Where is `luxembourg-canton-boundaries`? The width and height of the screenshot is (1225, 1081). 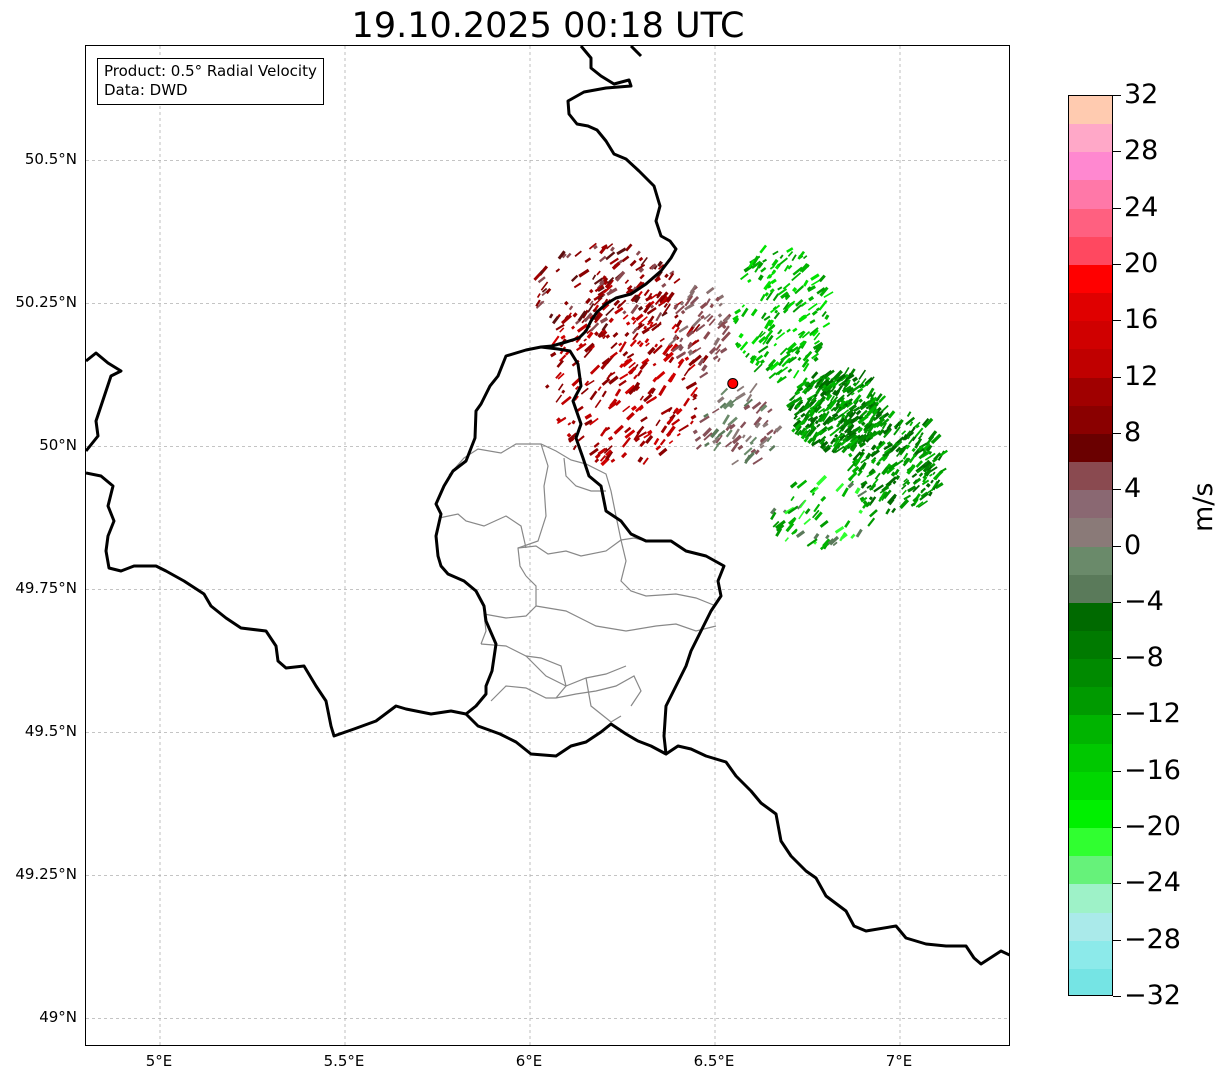 luxembourg-canton-boundaries is located at coordinates (577, 583).